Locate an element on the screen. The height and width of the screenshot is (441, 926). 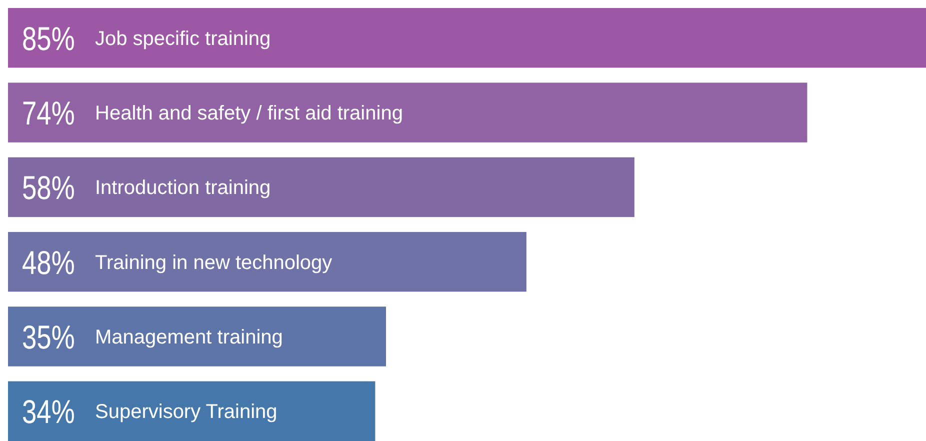
y-tick-label: Health and safety / first aid training is located at coordinates (249, 113).